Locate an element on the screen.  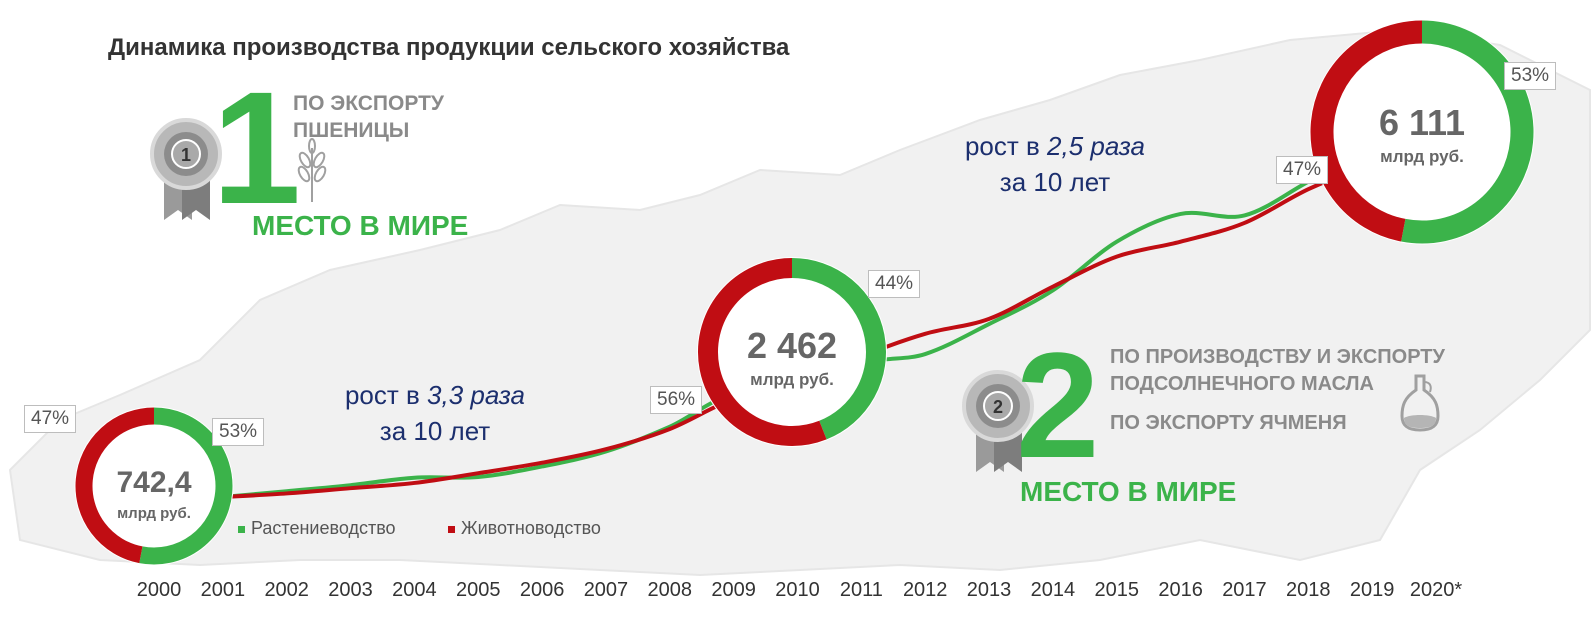
x-tick-label: 2012 is located at coordinates (925, 590).